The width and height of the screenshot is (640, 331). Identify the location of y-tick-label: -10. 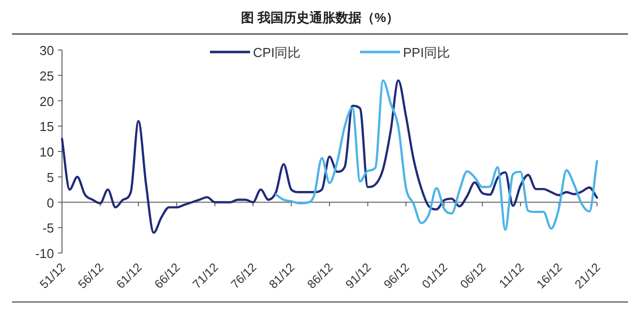
(44, 253).